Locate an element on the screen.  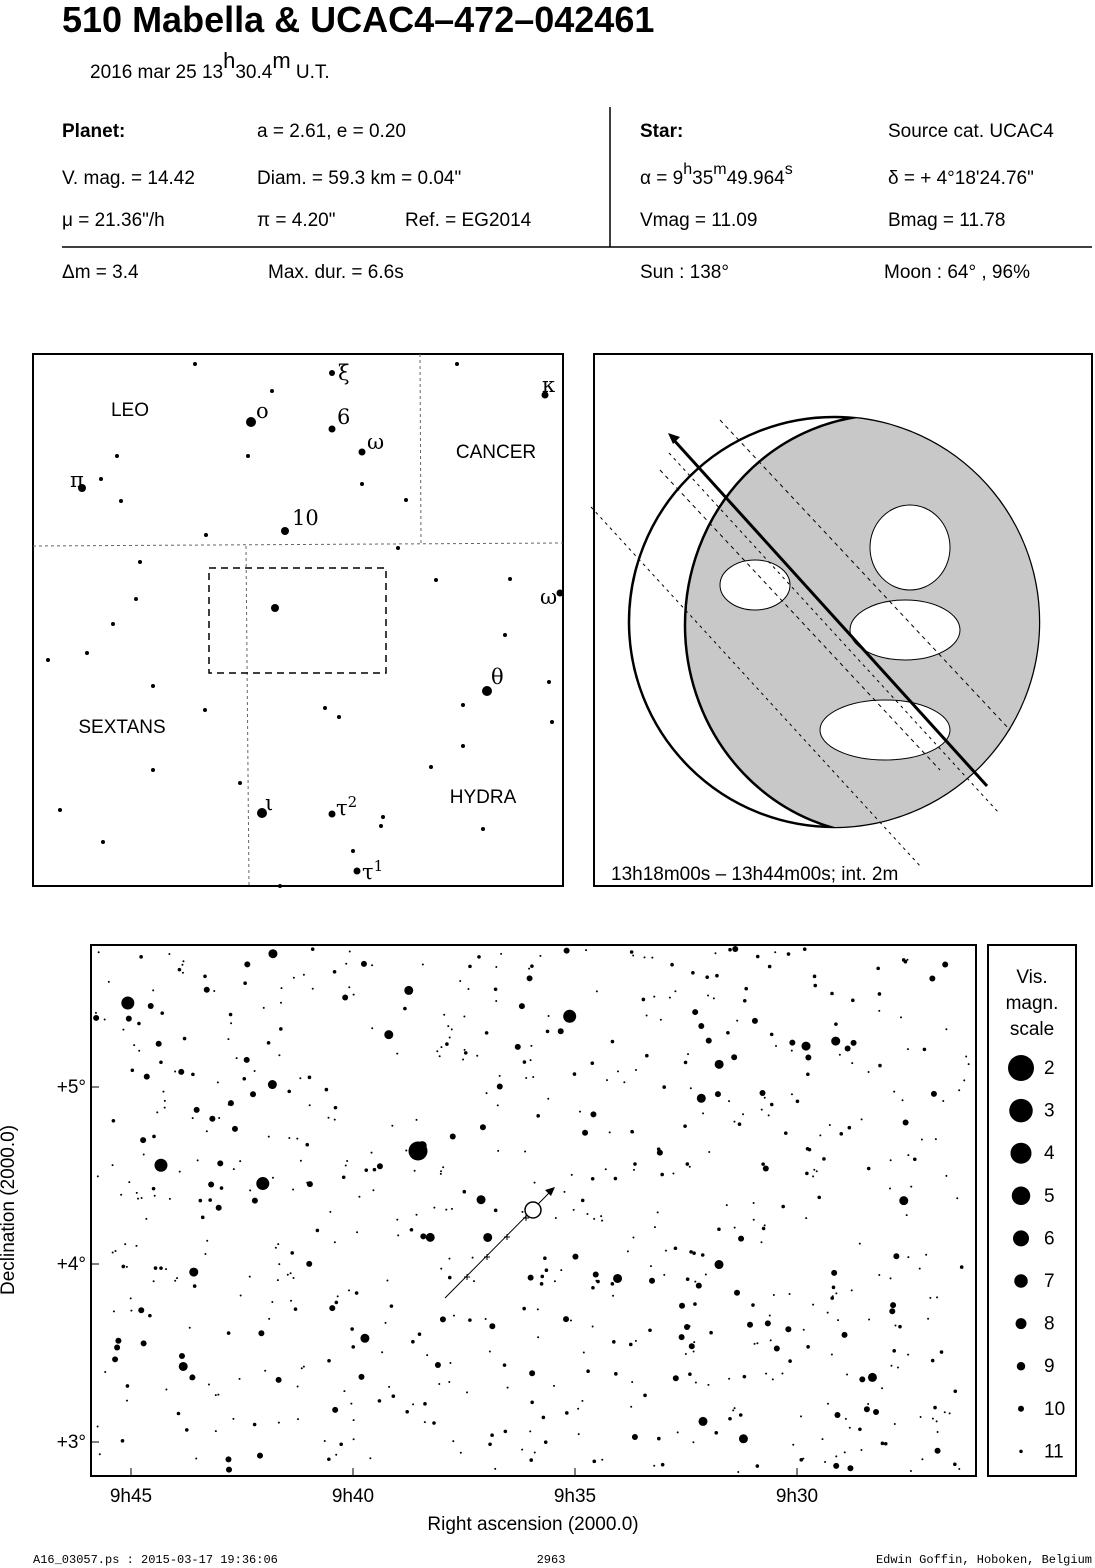
greek-letter: θ is located at coordinates (497, 677).